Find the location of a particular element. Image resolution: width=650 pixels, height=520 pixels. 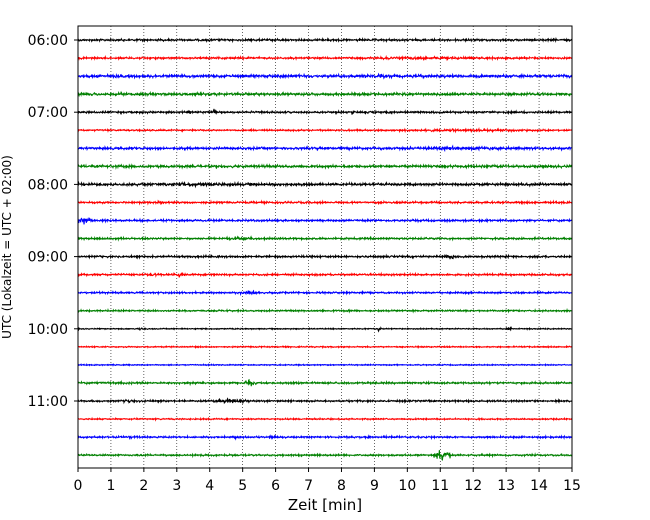

x-axis-label: Zeit [min] is located at coordinates (325, 505).